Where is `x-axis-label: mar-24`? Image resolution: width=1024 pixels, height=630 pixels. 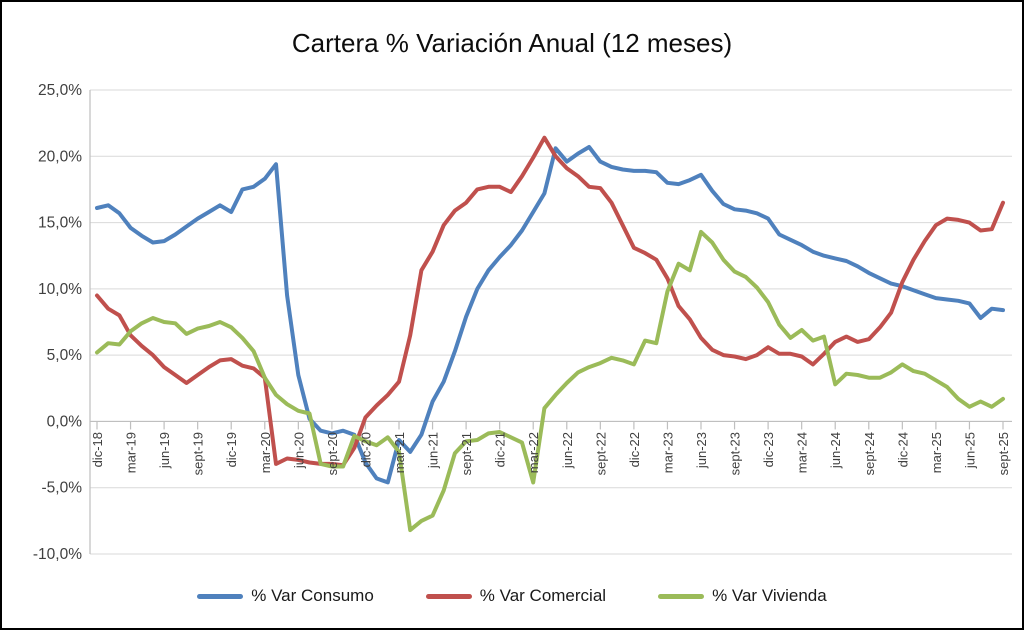
x-axis-label: mar-24 is located at coordinates (802, 452).